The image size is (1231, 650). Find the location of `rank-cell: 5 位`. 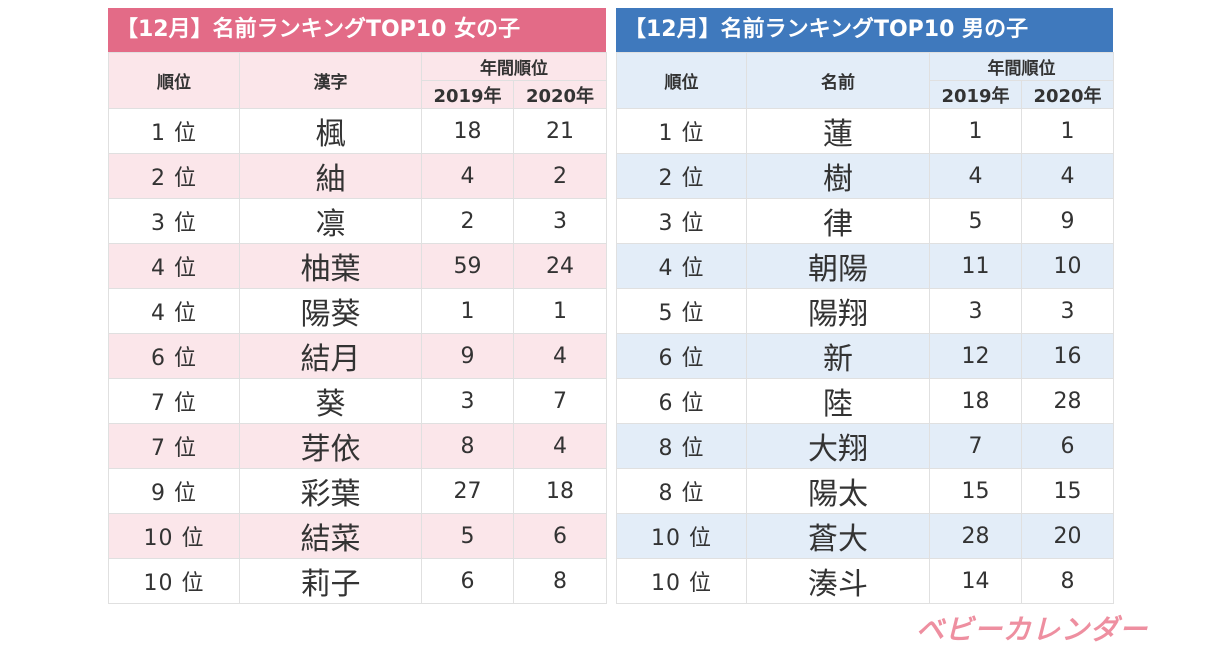

rank-cell: 5 位 is located at coordinates (681, 311).